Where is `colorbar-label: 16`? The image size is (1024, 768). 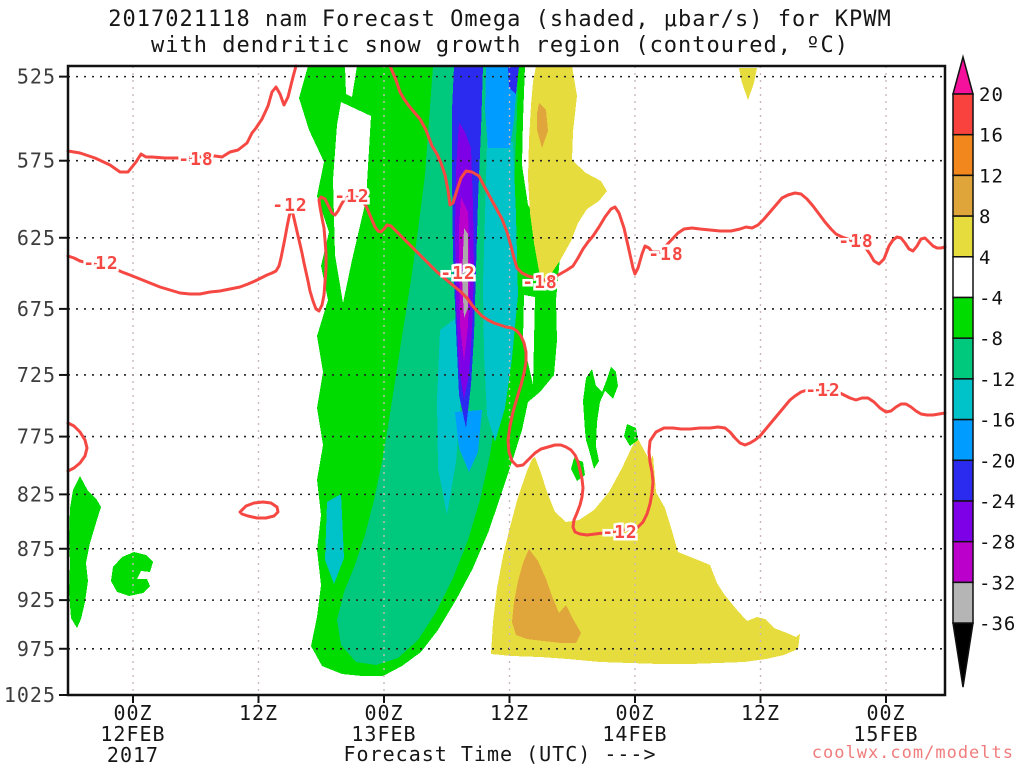 colorbar-label: 16 is located at coordinates (991, 136).